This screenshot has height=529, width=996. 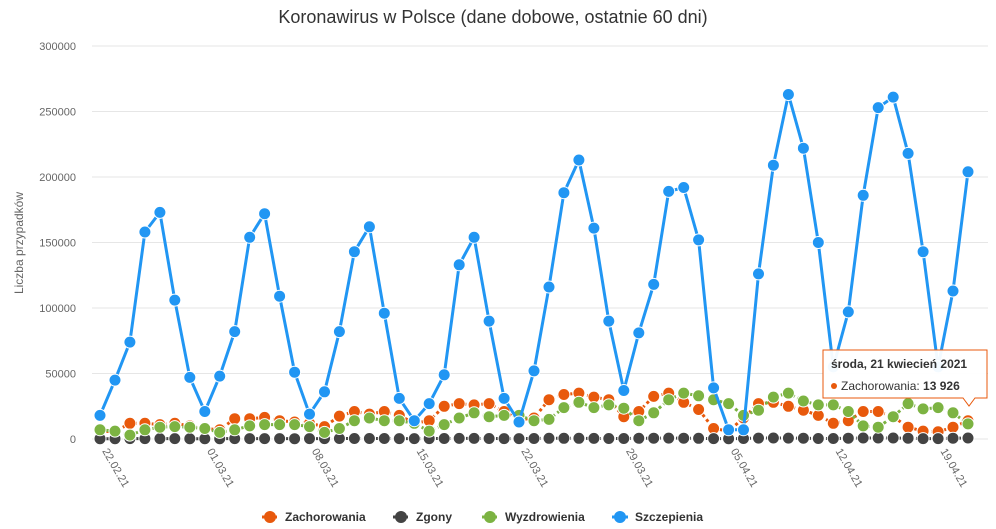 I want to click on tooltip-value: 13 926, so click(x=941, y=386).